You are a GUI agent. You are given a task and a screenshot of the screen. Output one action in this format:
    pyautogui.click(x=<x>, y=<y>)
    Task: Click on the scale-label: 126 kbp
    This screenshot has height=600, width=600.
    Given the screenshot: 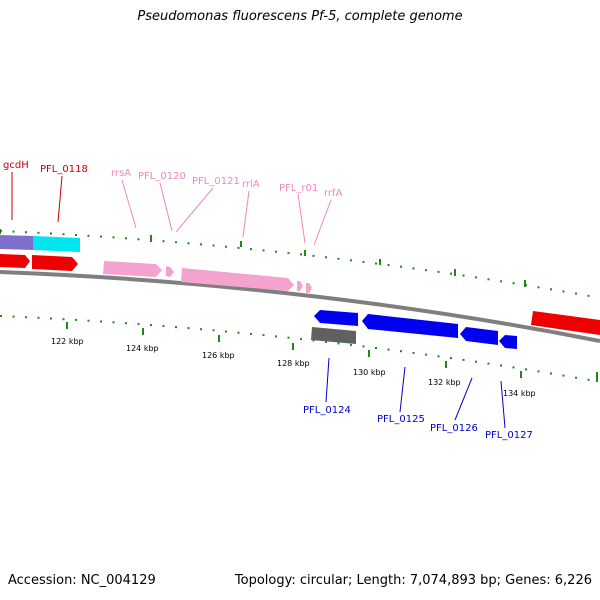 What is the action you would take?
    pyautogui.click(x=218, y=355)
    